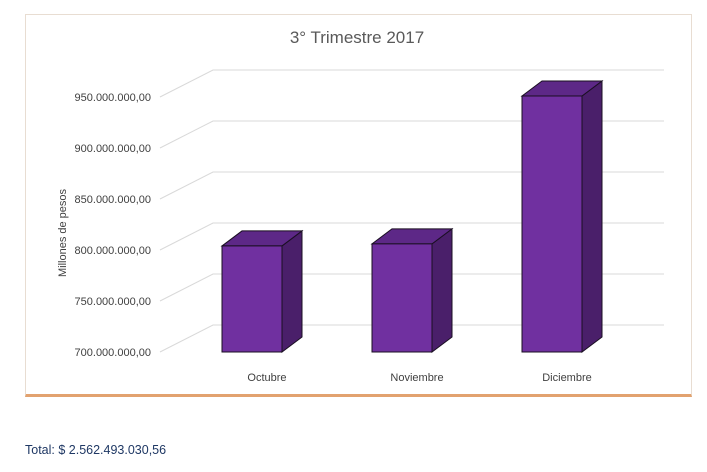 This screenshot has width=707, height=472. I want to click on y-tick-label: 850.000.000,00, so click(113, 200).